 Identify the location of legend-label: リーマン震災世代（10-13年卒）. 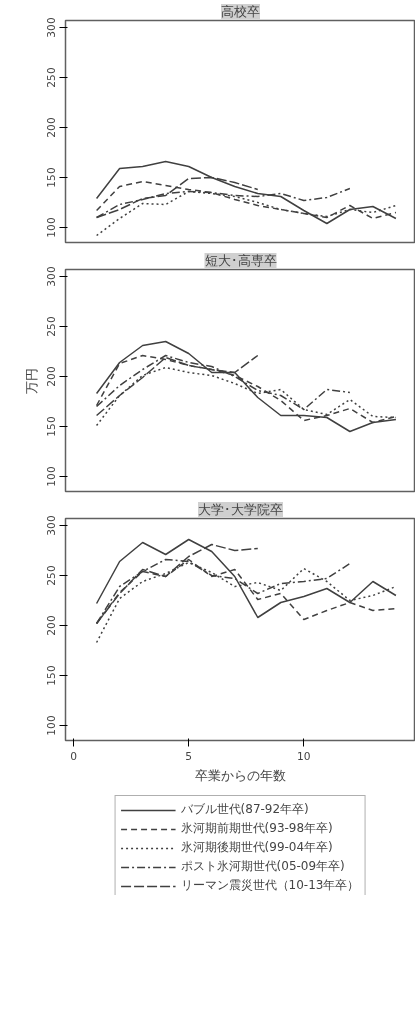
(270, 885).